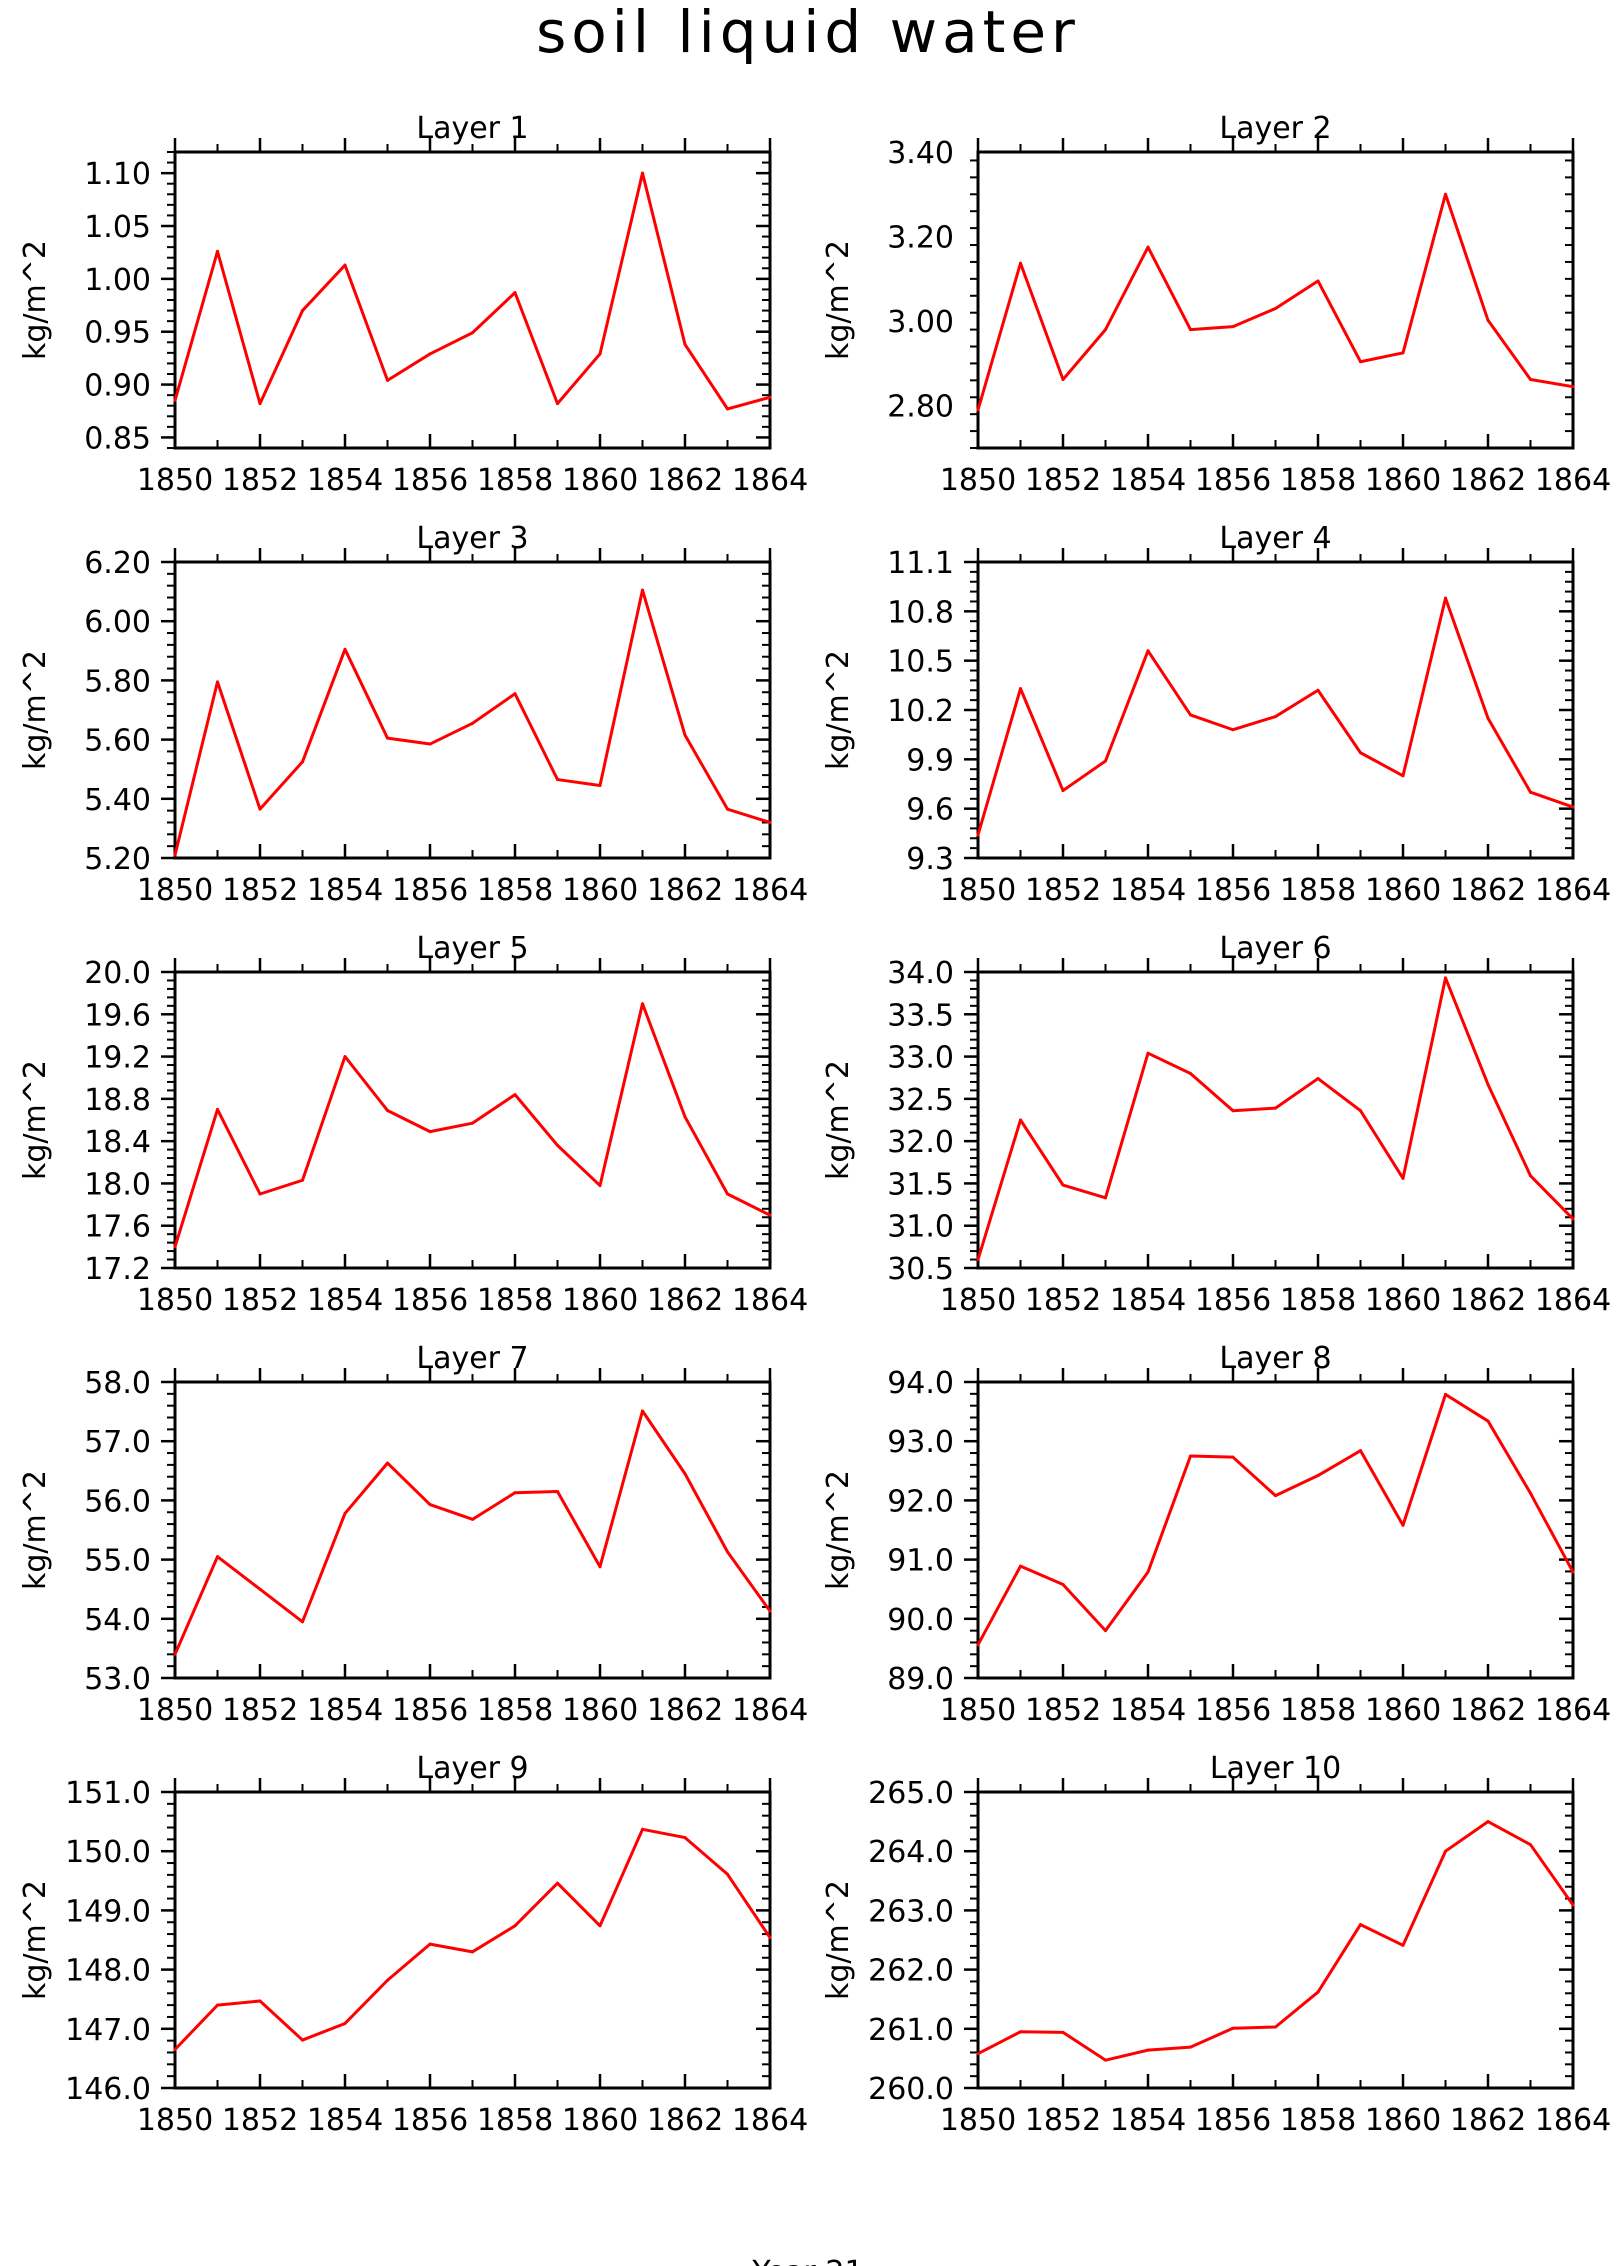 The image size is (1616, 2266). Describe the element at coordinates (1275, 948) in the screenshot. I see `panel-title: Layer 6` at that location.